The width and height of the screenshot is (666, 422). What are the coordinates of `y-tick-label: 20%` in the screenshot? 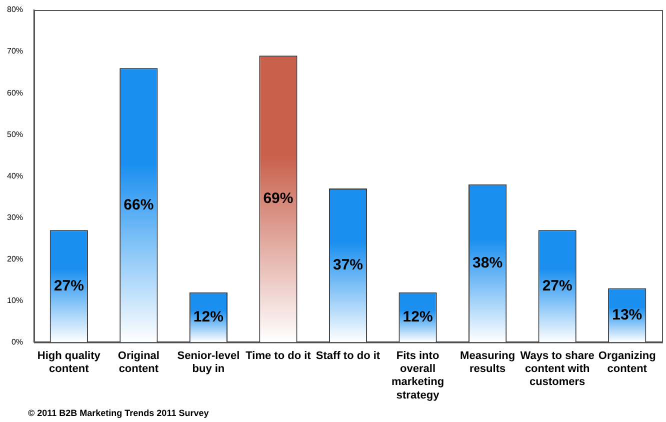 It's located at (15, 259).